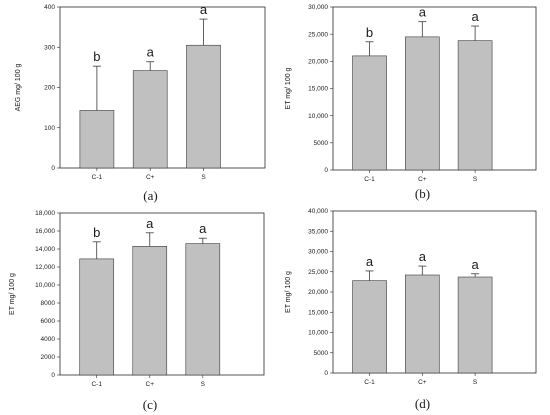 This screenshot has width=550, height=415. I want to click on y-tick-label: 18,000, so click(45, 213).